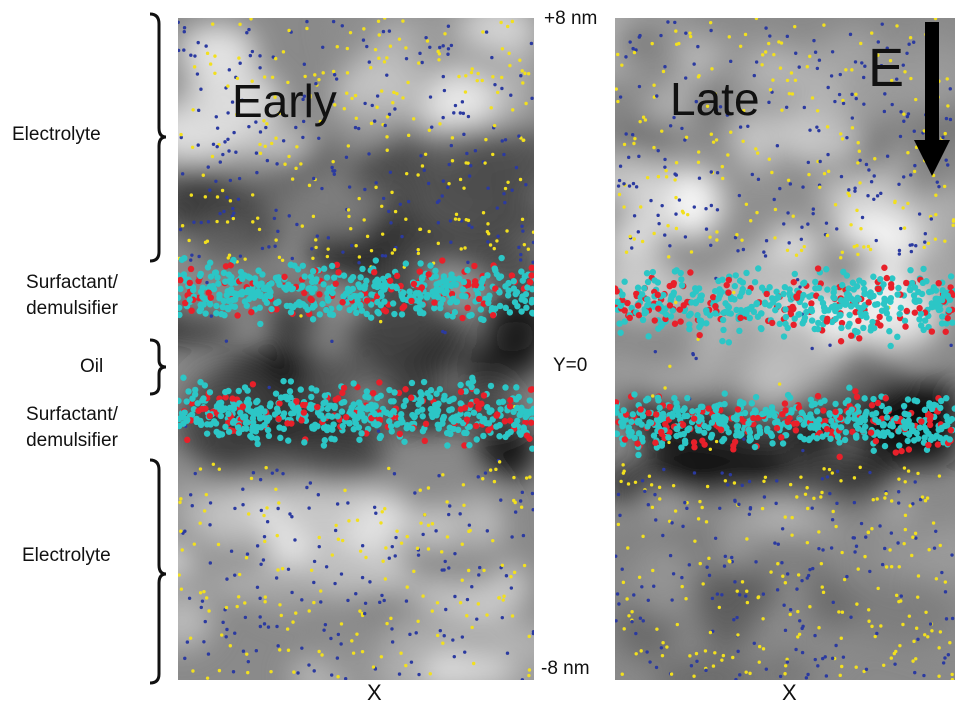 The height and width of the screenshot is (706, 955). I want to click on bracket-electrolyte-top, so click(158, 137).